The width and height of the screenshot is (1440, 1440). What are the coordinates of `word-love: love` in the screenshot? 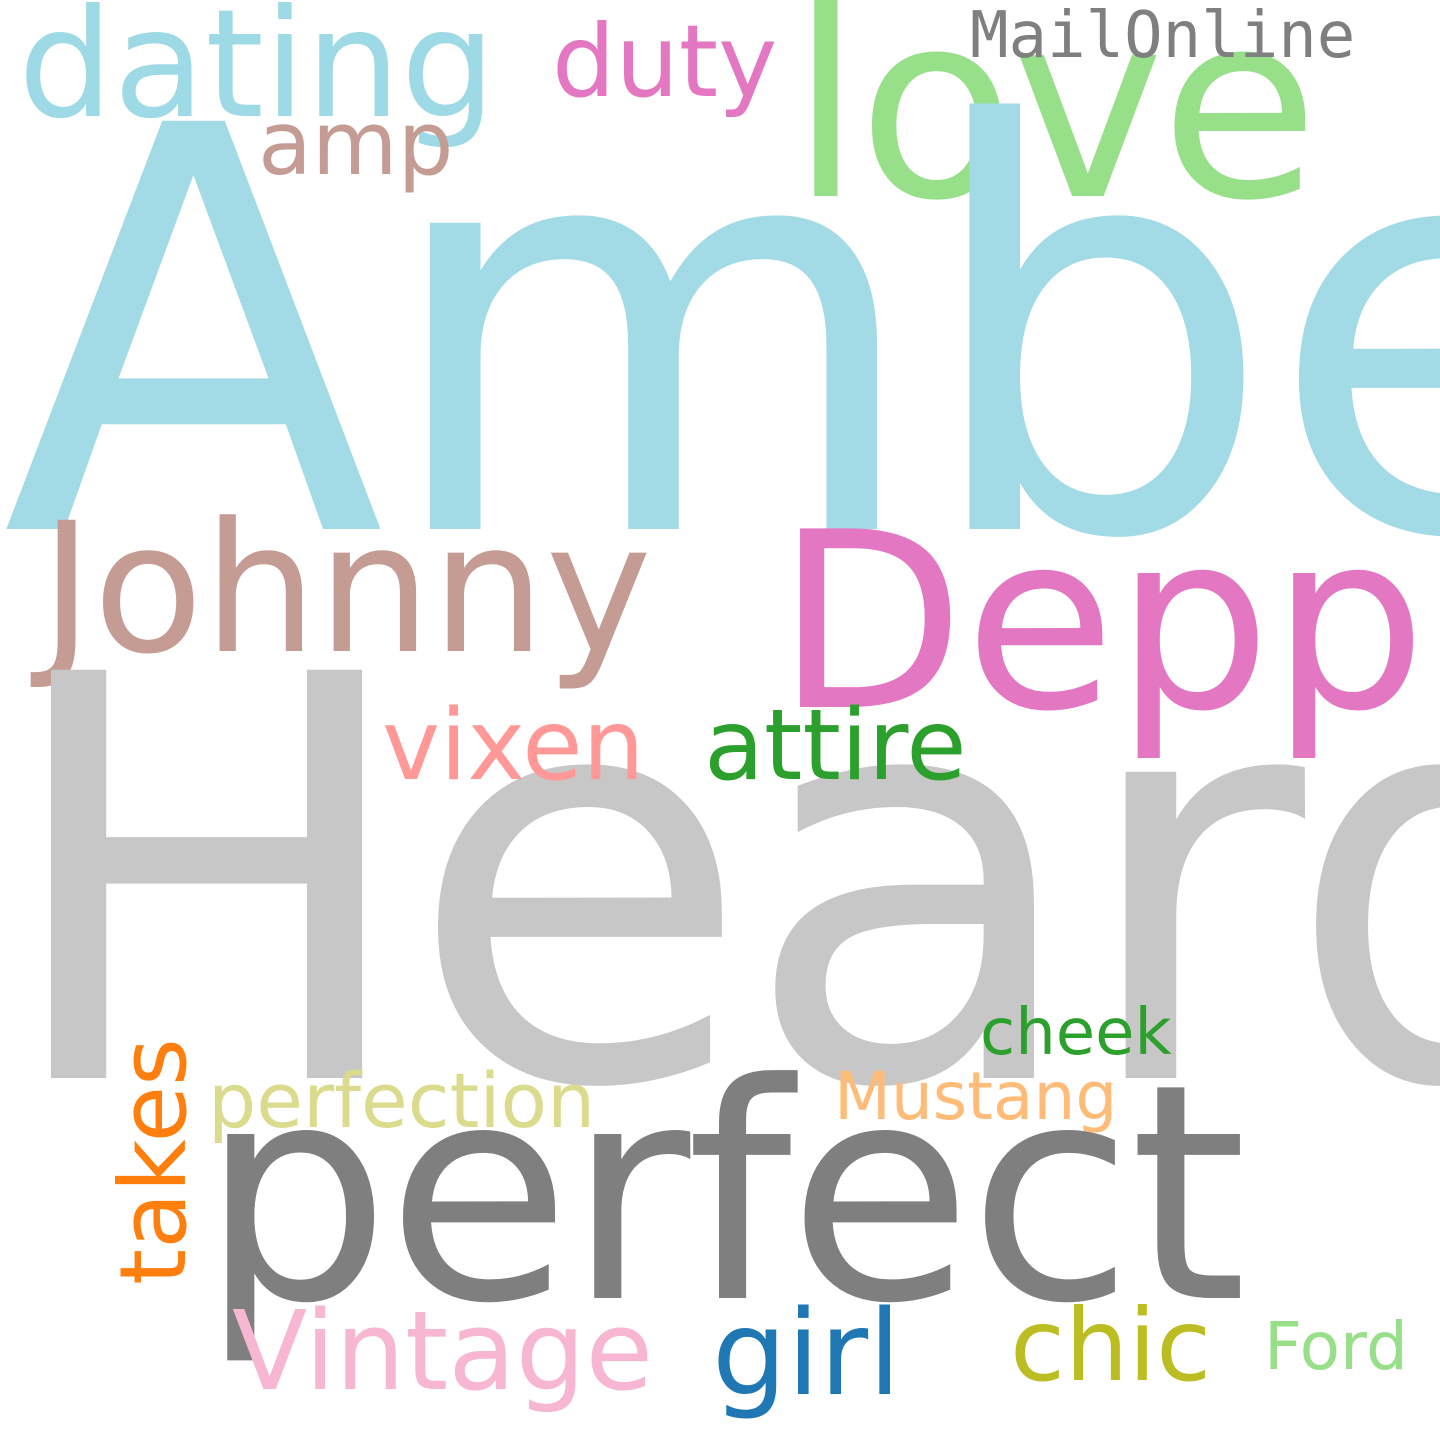 It's located at (1054, 128).